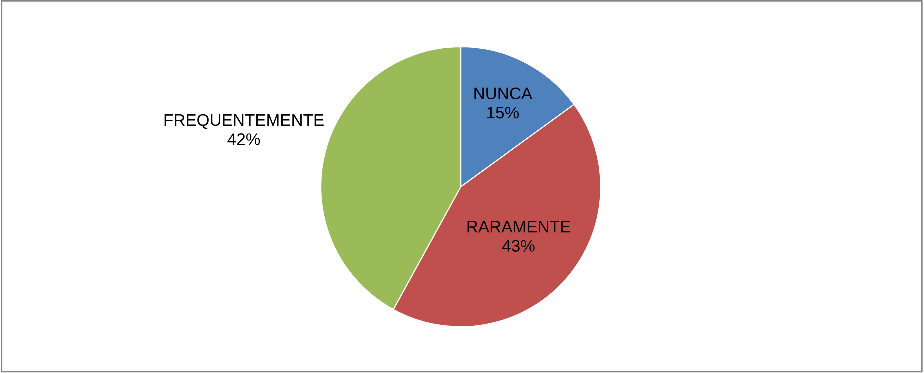 This screenshot has width=924, height=373. I want to click on data-label: 42%, so click(244, 140).